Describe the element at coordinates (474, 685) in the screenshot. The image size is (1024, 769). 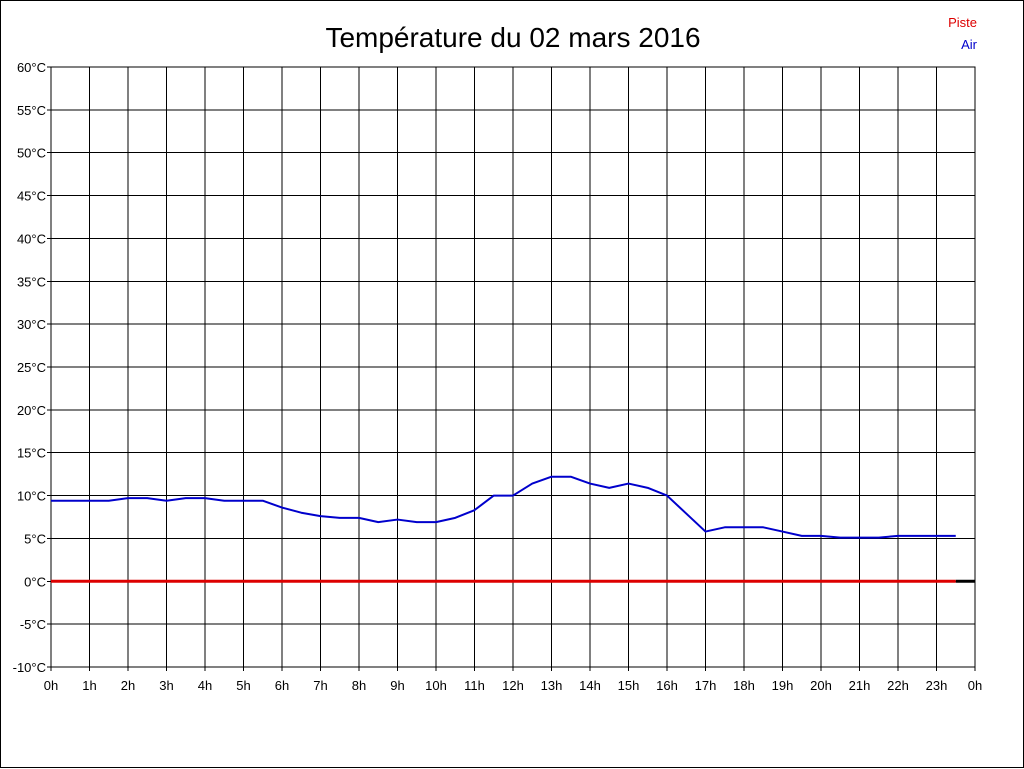
I see `x-tick-label: 11h` at that location.